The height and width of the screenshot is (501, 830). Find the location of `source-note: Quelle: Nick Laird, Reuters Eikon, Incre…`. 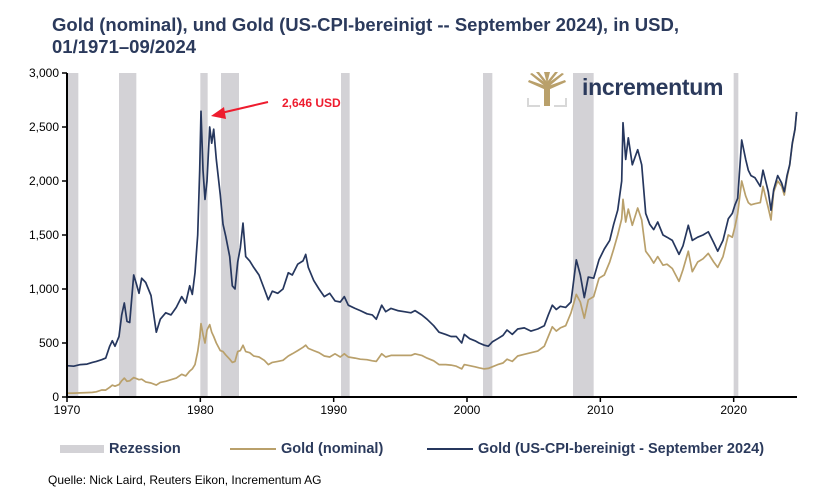

source-note: Quelle: Nick Laird, Reuters Eikon, Incre… is located at coordinates (185, 480).